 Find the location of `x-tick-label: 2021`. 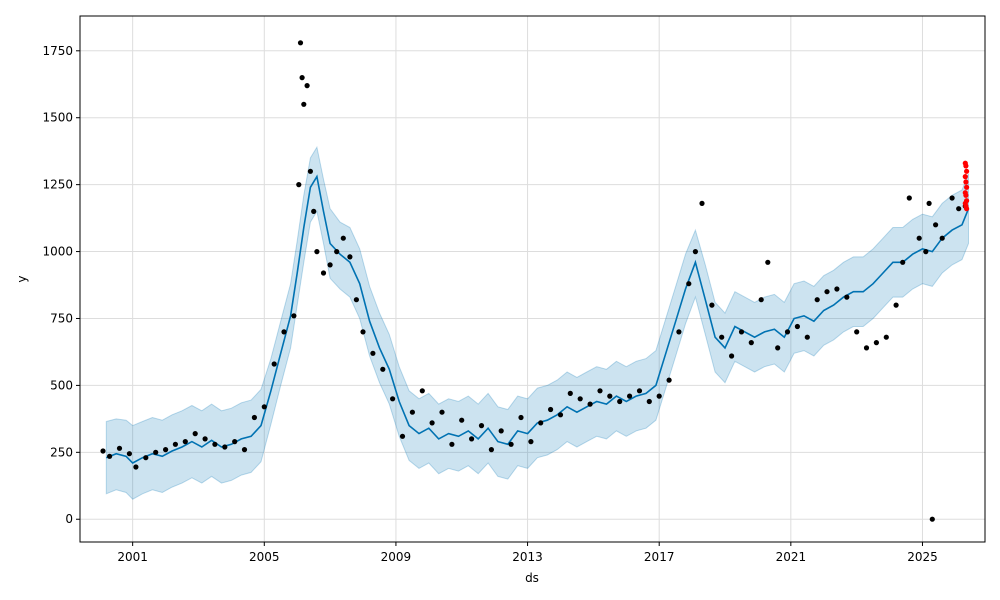

x-tick-label: 2021 is located at coordinates (791, 557).